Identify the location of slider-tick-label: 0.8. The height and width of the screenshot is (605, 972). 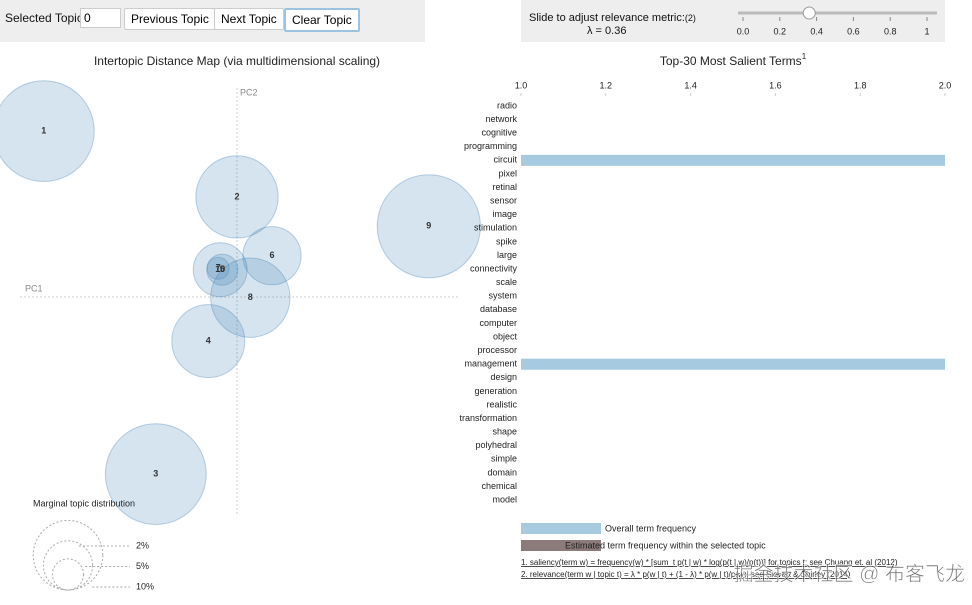
(890, 31).